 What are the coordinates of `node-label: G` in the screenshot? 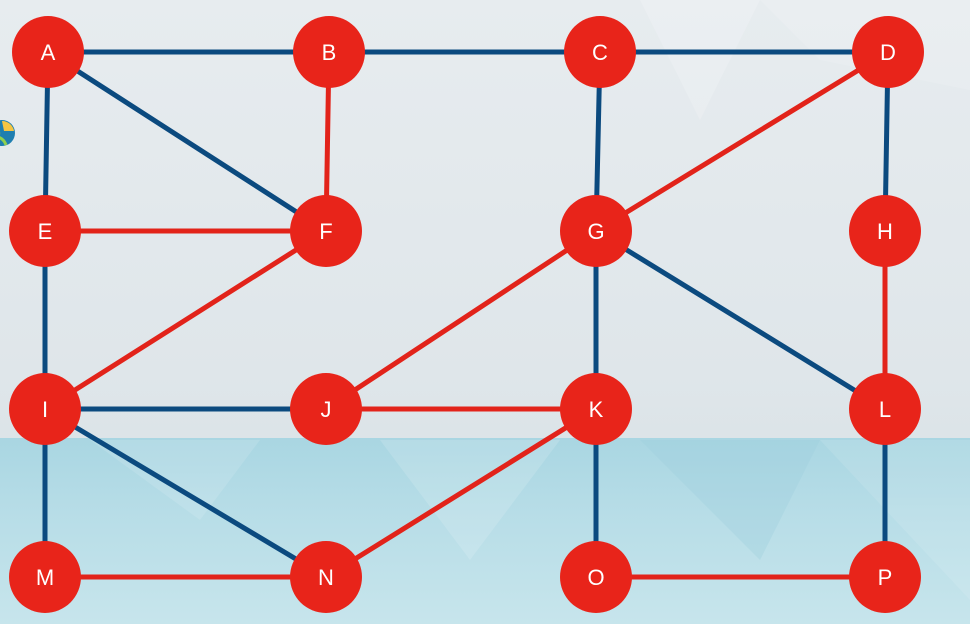 It's located at (595, 231).